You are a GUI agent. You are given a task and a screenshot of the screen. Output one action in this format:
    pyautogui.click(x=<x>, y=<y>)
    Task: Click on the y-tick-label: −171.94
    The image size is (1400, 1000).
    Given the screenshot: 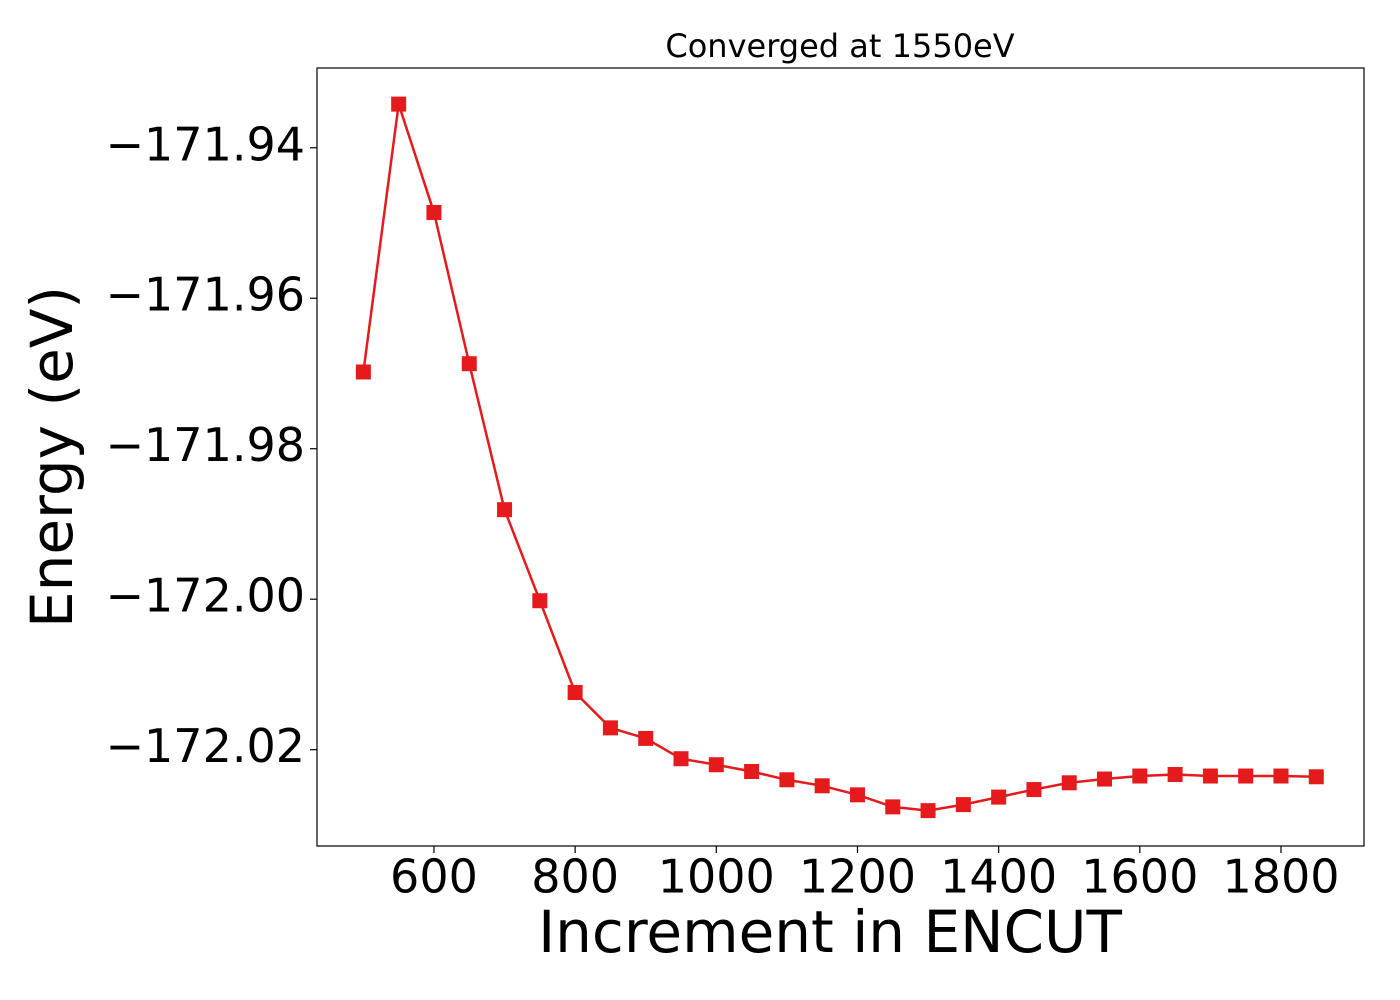 What is the action you would take?
    pyautogui.click(x=206, y=144)
    